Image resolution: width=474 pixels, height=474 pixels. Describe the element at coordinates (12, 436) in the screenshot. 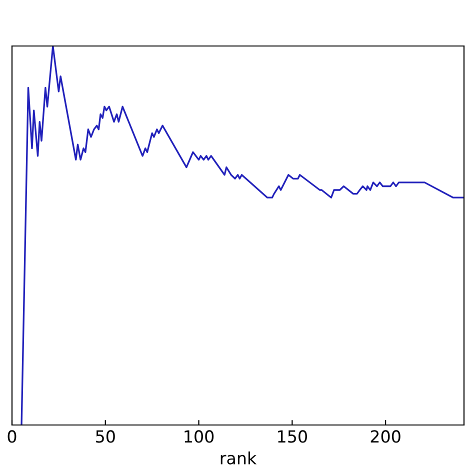

I see `x-tick-label: 0` at that location.